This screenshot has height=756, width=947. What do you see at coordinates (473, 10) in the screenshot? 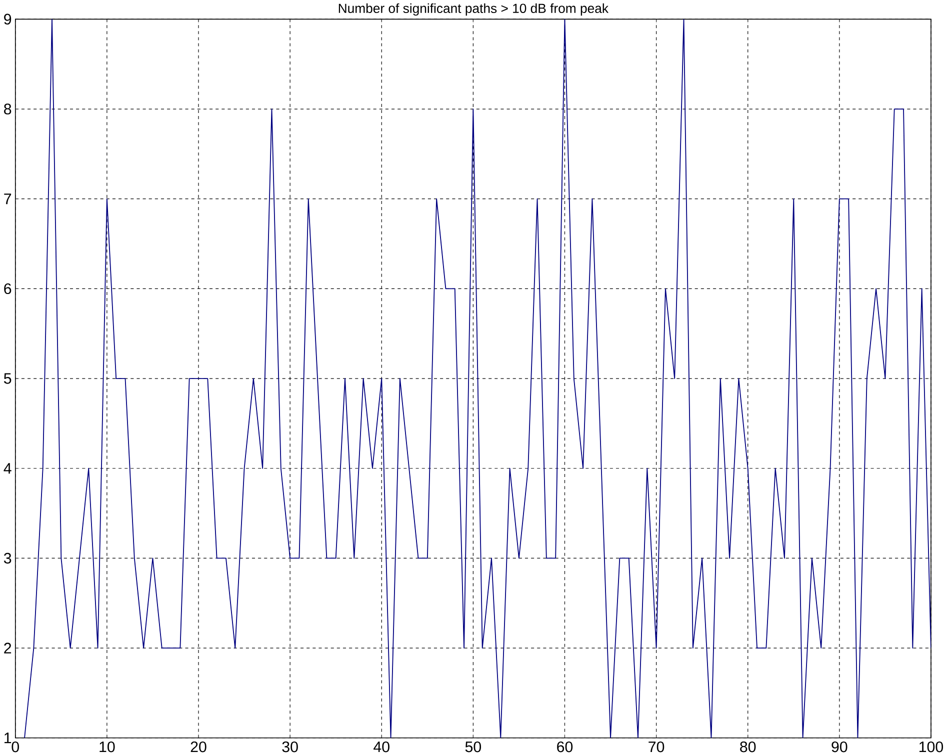
I see `chart-title: Number of significant paths > 10 dB from peak` at bounding box center [473, 10].